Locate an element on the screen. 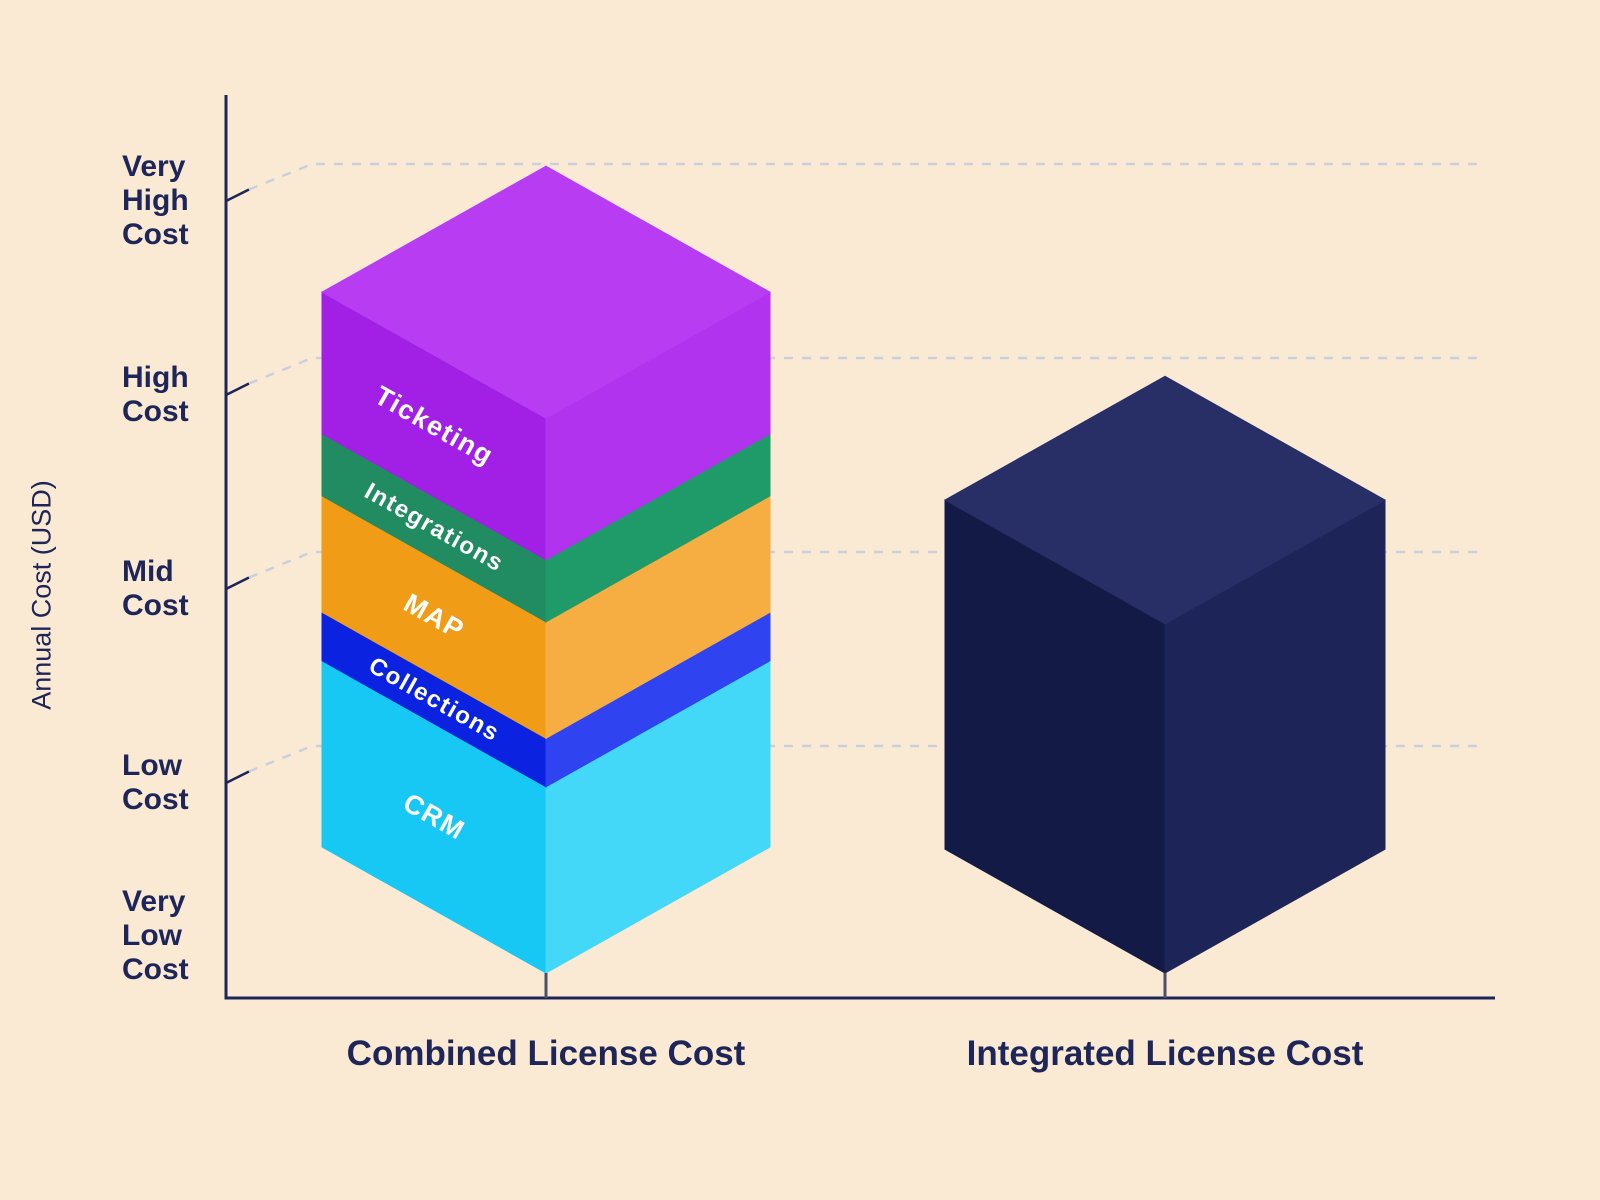 This screenshot has width=1600, height=1200. bar-top-face-integrated-license-cost is located at coordinates (1165, 500).